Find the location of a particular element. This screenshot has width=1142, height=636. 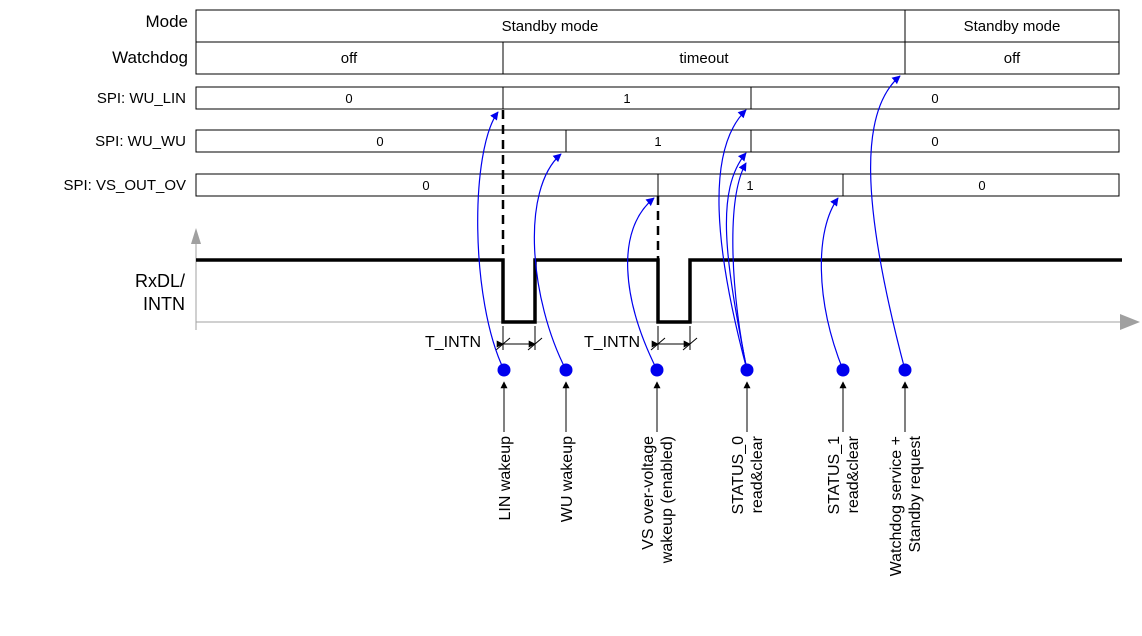

event-watchdog-service is located at coordinates (905, 397).